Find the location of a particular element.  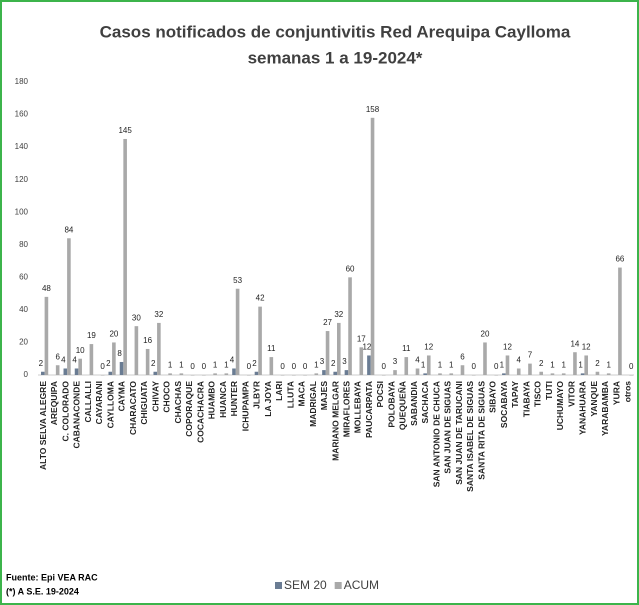

x-tick-label: CHACHAS is located at coordinates (178, 402).